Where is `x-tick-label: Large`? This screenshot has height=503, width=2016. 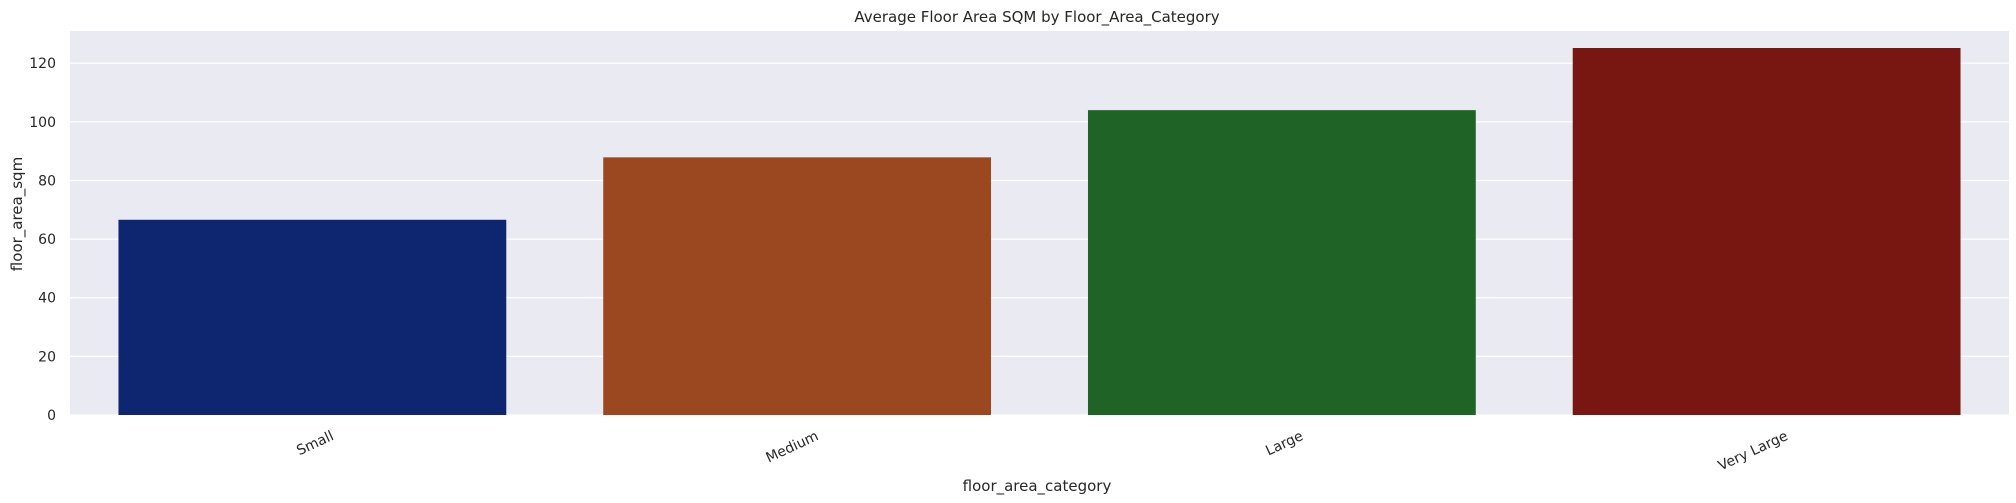 x-tick-label: Large is located at coordinates (1284, 443).